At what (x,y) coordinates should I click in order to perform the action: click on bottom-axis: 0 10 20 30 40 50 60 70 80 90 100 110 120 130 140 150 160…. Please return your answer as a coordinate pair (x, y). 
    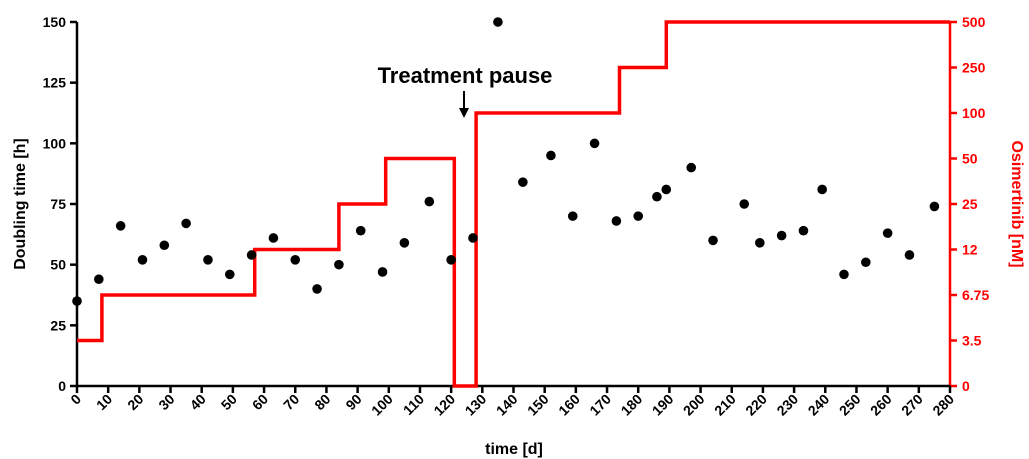
    Looking at the image, I should click on (512, 401).